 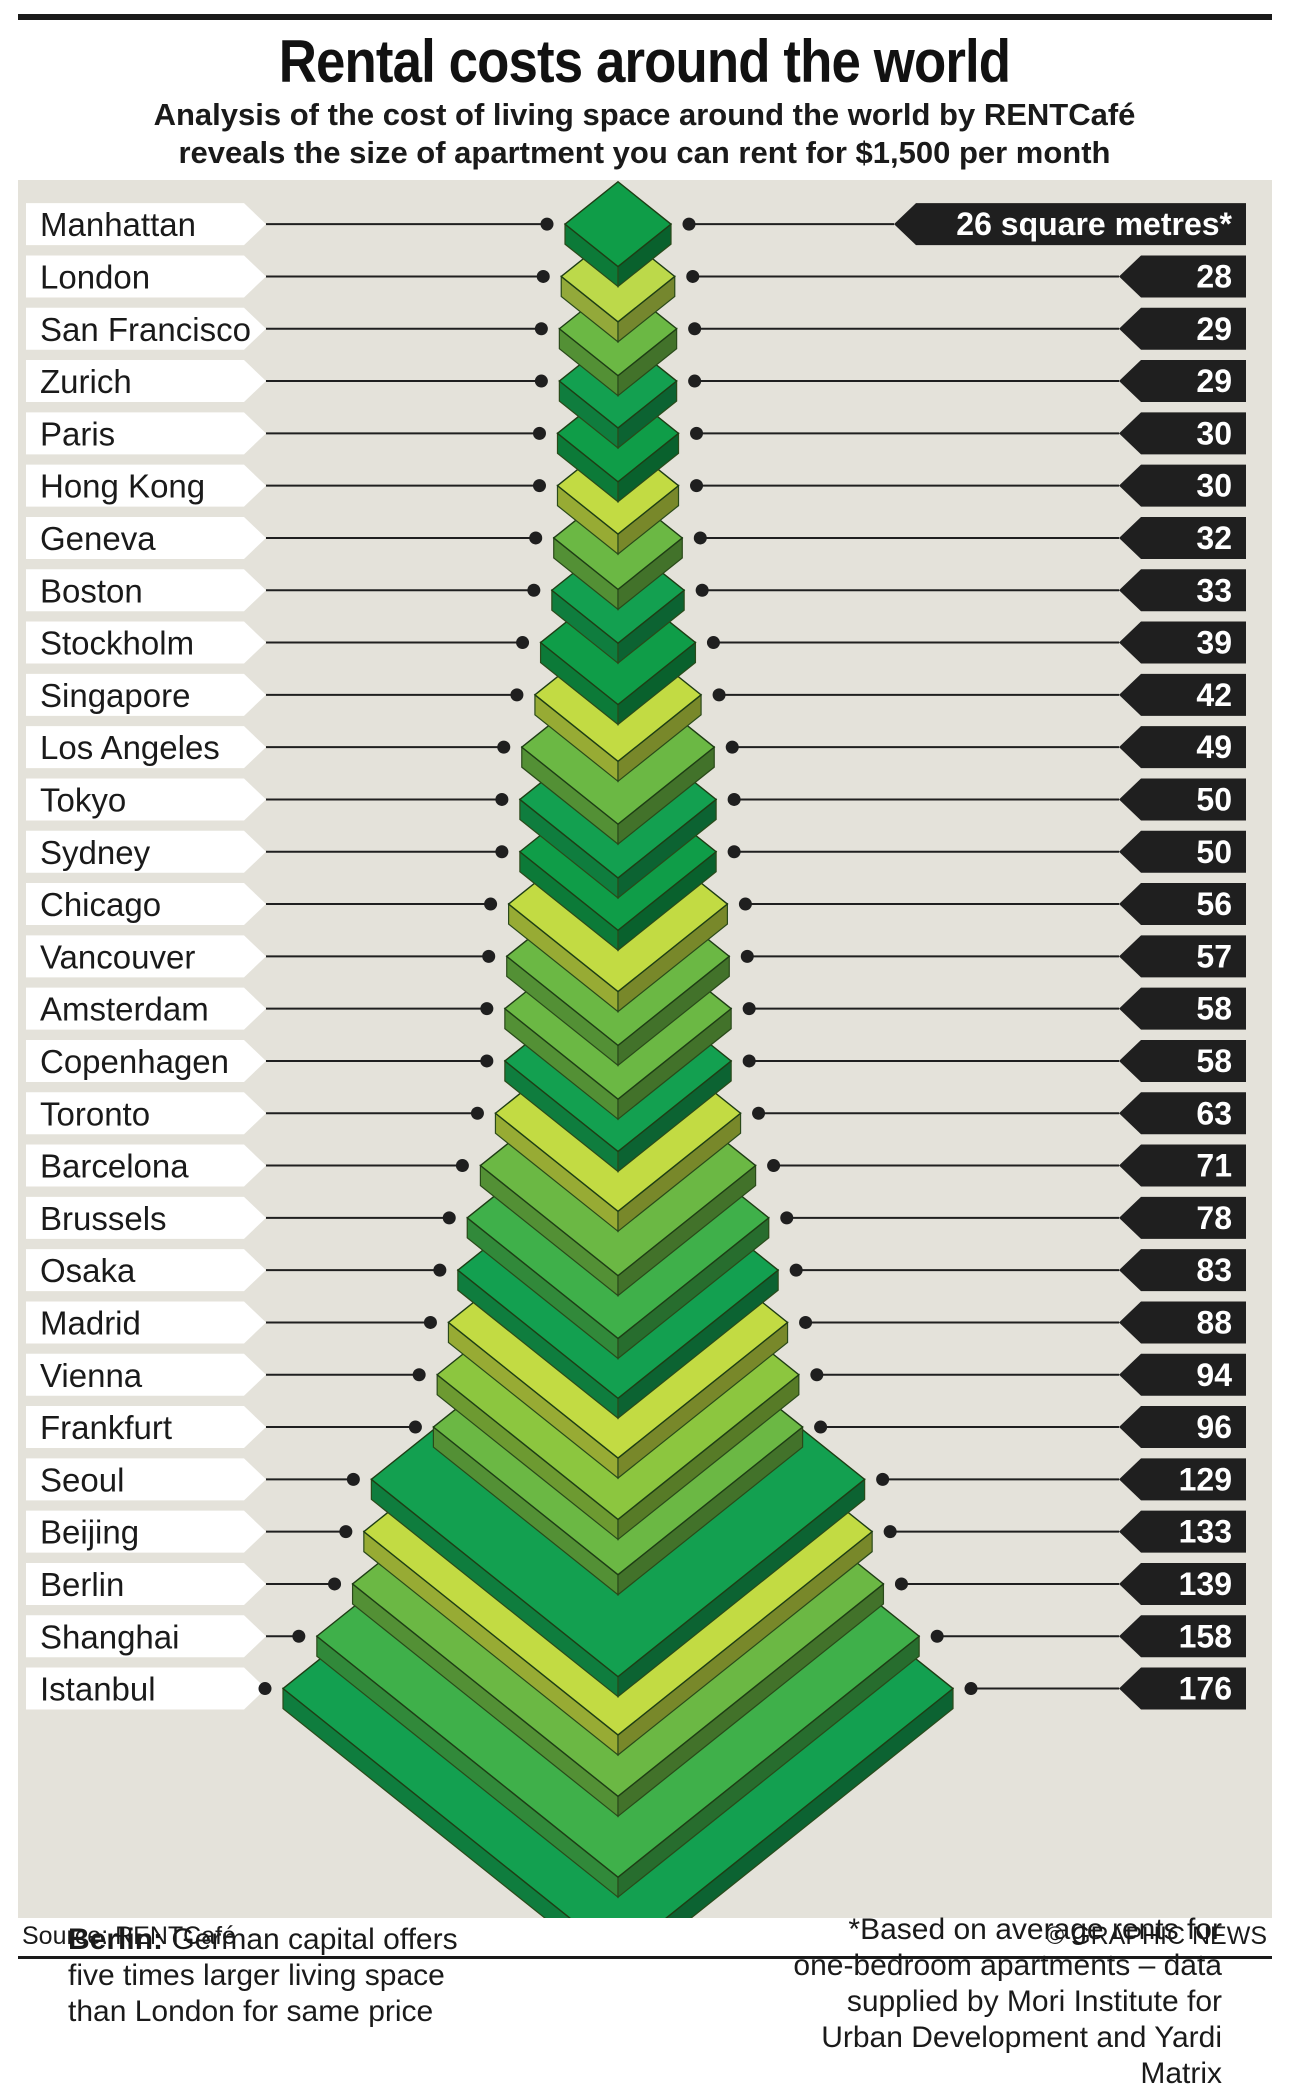 I want to click on label-boston: Boston, so click(x=91, y=590).